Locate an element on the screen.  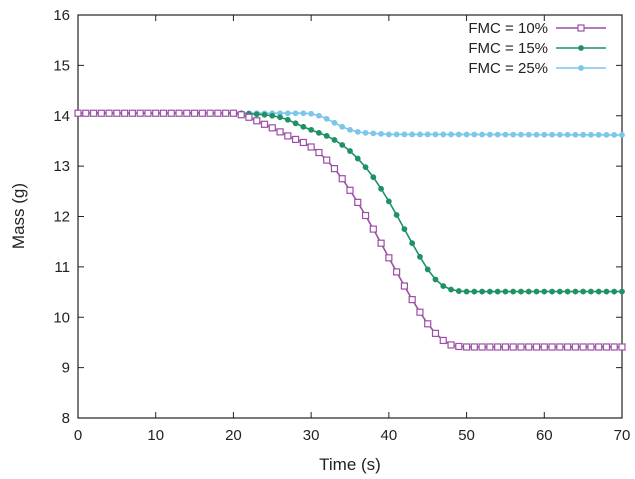
x-tick-label: 20 is located at coordinates (233, 435).